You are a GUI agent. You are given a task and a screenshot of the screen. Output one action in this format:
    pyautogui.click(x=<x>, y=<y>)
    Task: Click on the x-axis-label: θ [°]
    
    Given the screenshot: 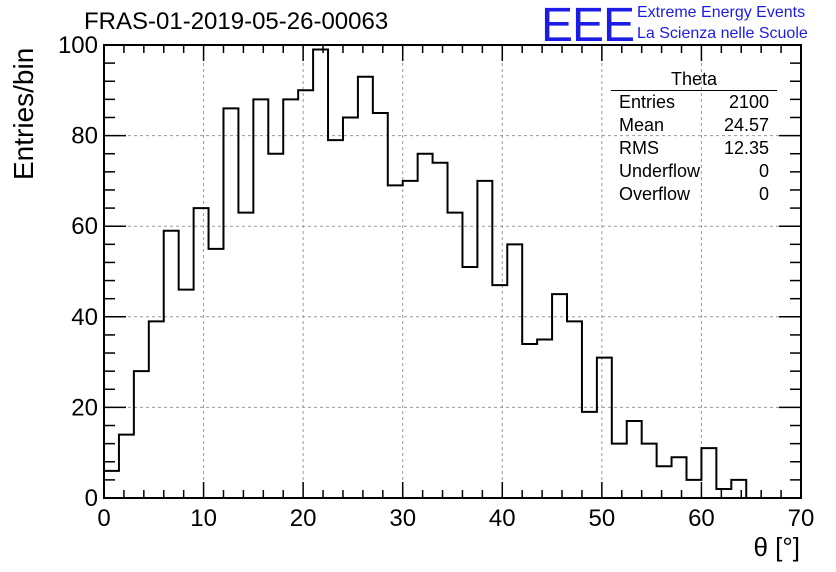 What is the action you would take?
    pyautogui.click(x=776, y=547)
    